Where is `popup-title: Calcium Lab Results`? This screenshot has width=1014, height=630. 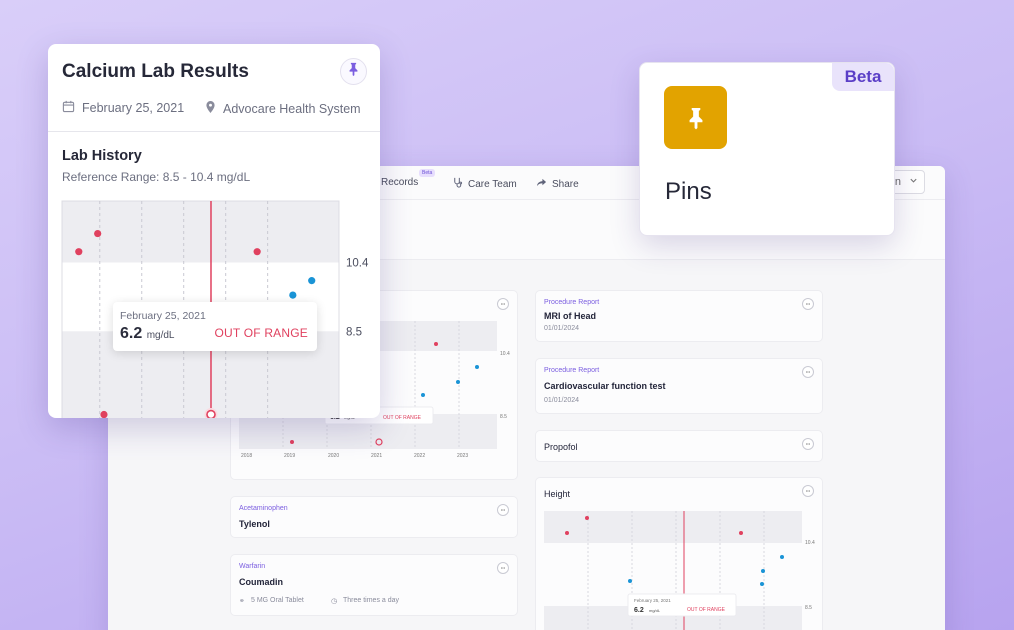
popup-title: Calcium Lab Results is located at coordinates (155, 71).